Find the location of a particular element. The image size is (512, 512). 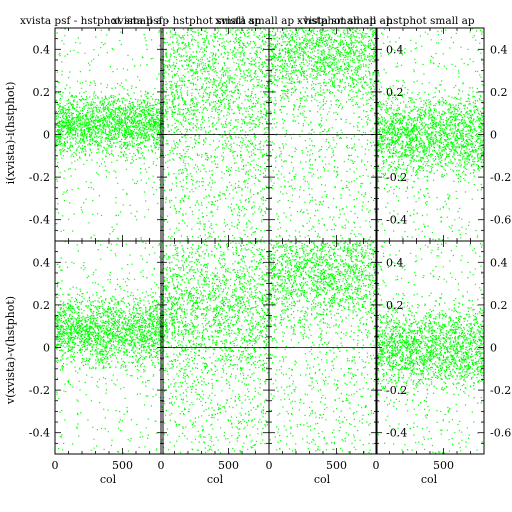

panel-title-1: xvista psf - hstphot small ap is located at coordinates (94, 21).